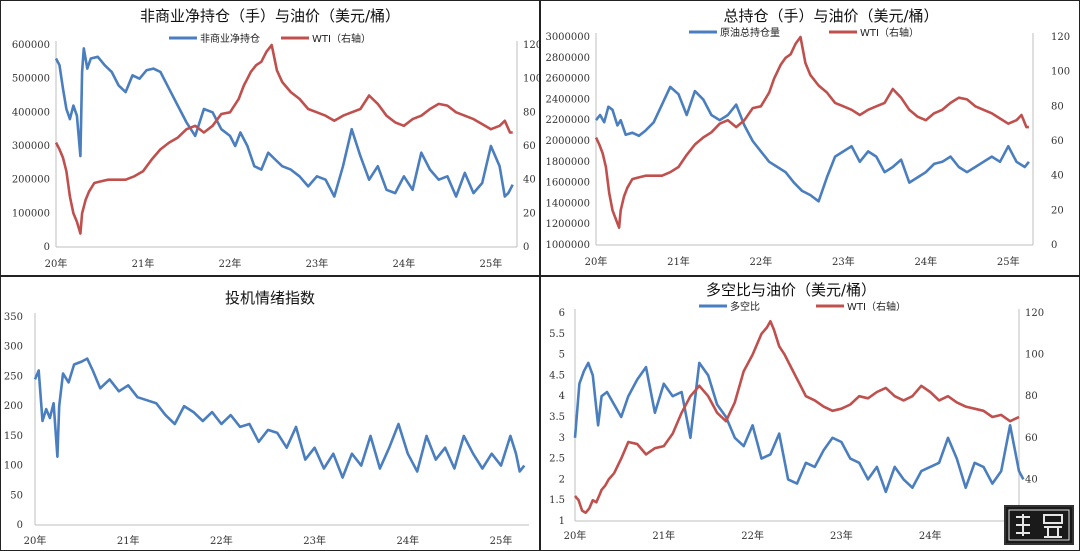  I want to click on legend-label-net-position: 非商业净持仓, so click(230, 38).